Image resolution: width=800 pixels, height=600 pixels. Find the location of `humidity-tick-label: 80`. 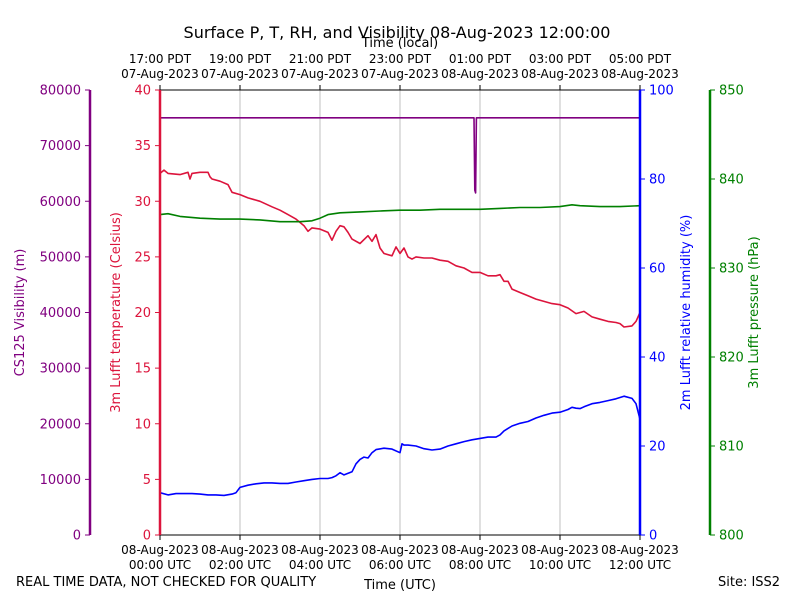

humidity-tick-label: 80 is located at coordinates (657, 180).